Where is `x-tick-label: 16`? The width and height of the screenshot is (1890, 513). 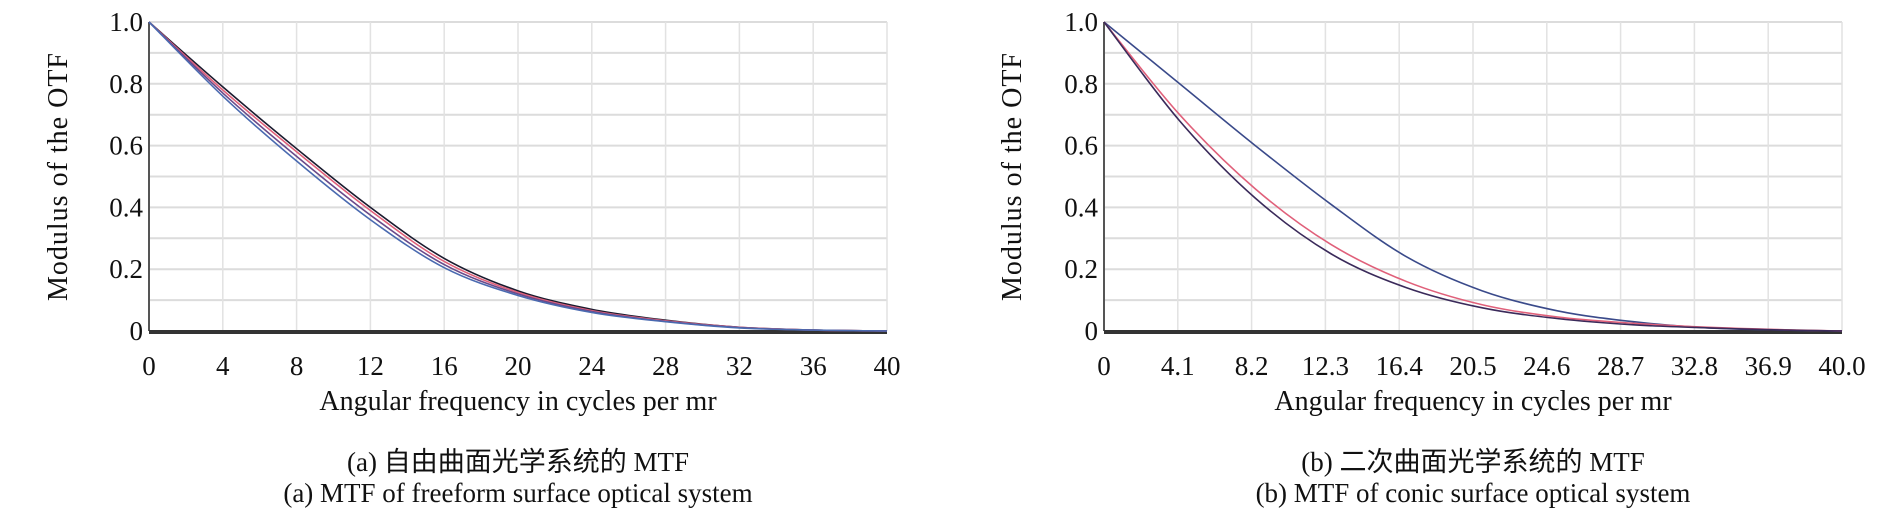 x-tick-label: 16 is located at coordinates (444, 366).